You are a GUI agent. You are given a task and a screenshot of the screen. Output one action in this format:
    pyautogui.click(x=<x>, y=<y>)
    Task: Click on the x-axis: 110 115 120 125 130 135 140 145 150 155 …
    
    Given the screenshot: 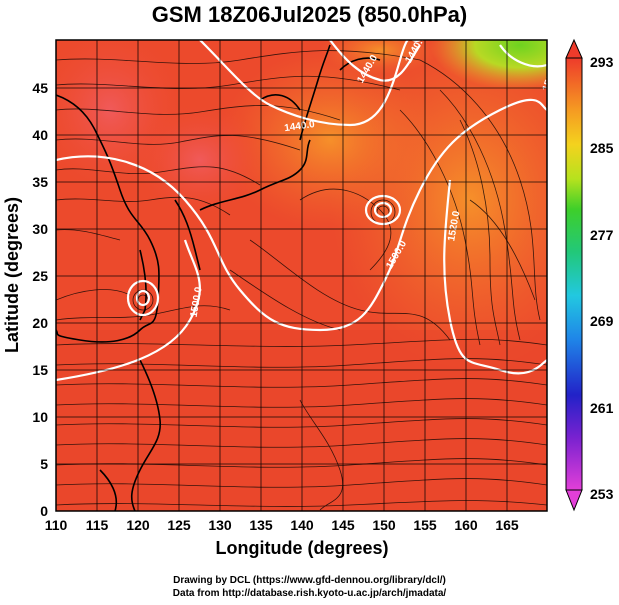 What is the action you would take?
    pyautogui.click(x=282, y=537)
    